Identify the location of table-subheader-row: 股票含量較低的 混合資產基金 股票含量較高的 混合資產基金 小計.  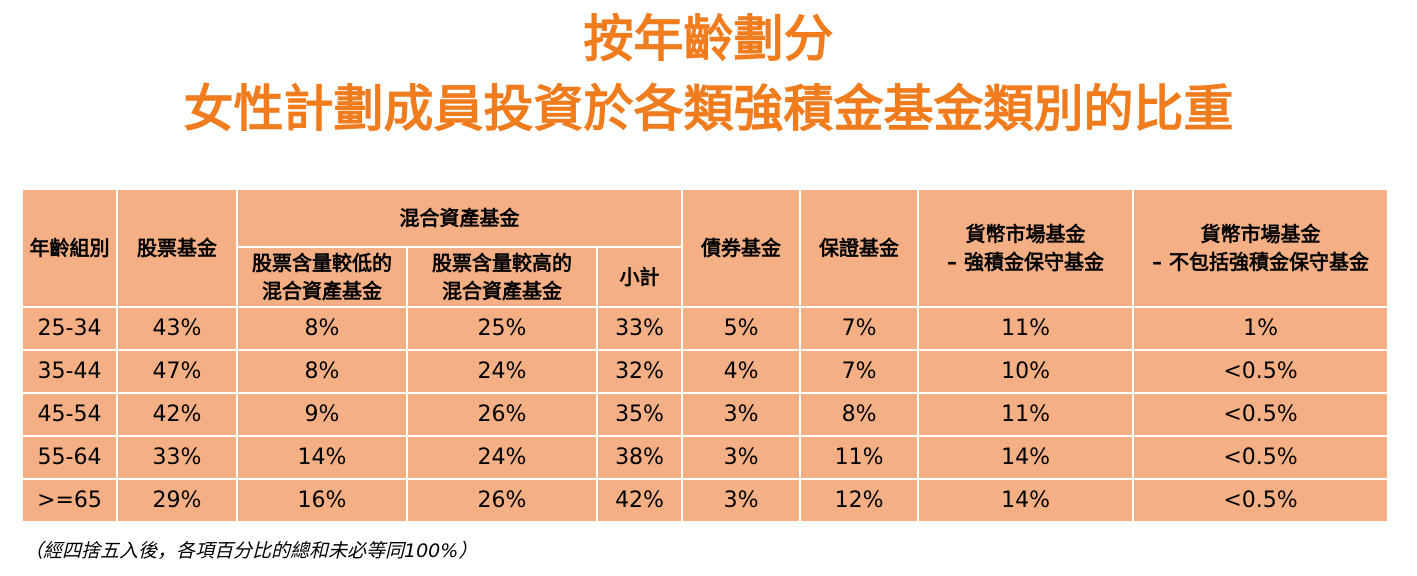
(705, 277).